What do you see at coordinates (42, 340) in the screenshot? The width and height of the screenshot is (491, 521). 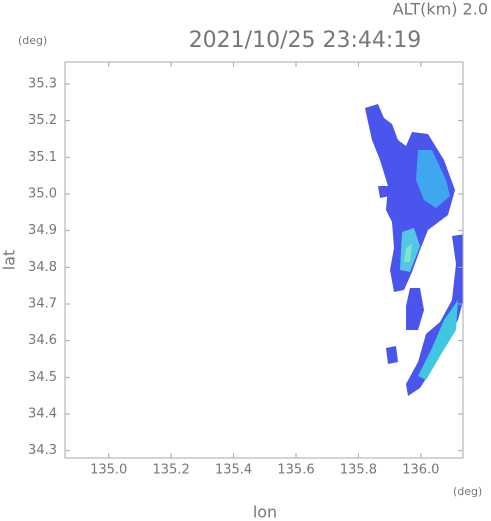 I see `y-tick-label: 34.6` at bounding box center [42, 340].